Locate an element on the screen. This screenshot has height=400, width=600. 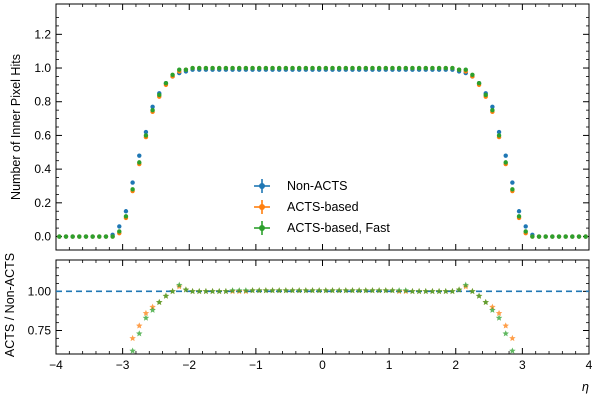
main-y-tick-label: 1.2 is located at coordinates (42, 34).